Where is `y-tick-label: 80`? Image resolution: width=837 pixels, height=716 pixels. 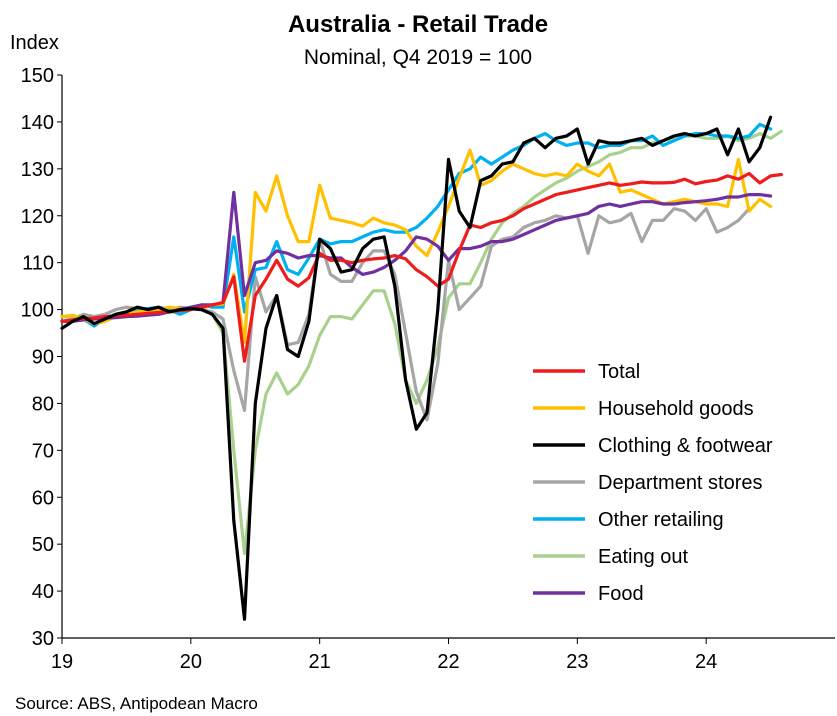
y-tick-label: 80 is located at coordinates (43, 404).